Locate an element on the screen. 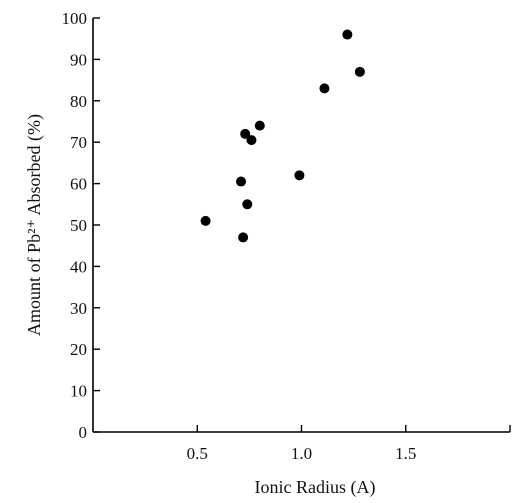 The height and width of the screenshot is (503, 516). x-tick-label: 1.0 is located at coordinates (301, 453).